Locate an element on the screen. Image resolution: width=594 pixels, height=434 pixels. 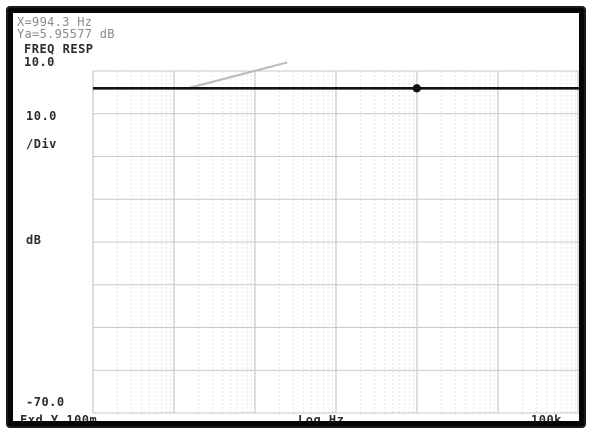
y-axis-unit-label: dB is located at coordinates (34, 240).